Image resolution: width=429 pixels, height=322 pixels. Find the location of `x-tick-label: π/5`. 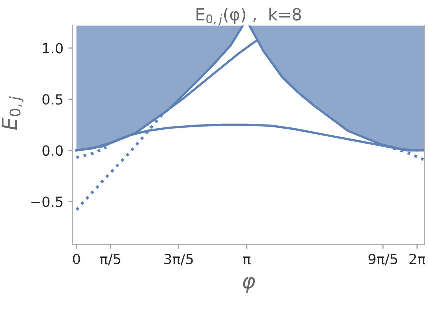

x-tick-label: π/5 is located at coordinates (110, 260).